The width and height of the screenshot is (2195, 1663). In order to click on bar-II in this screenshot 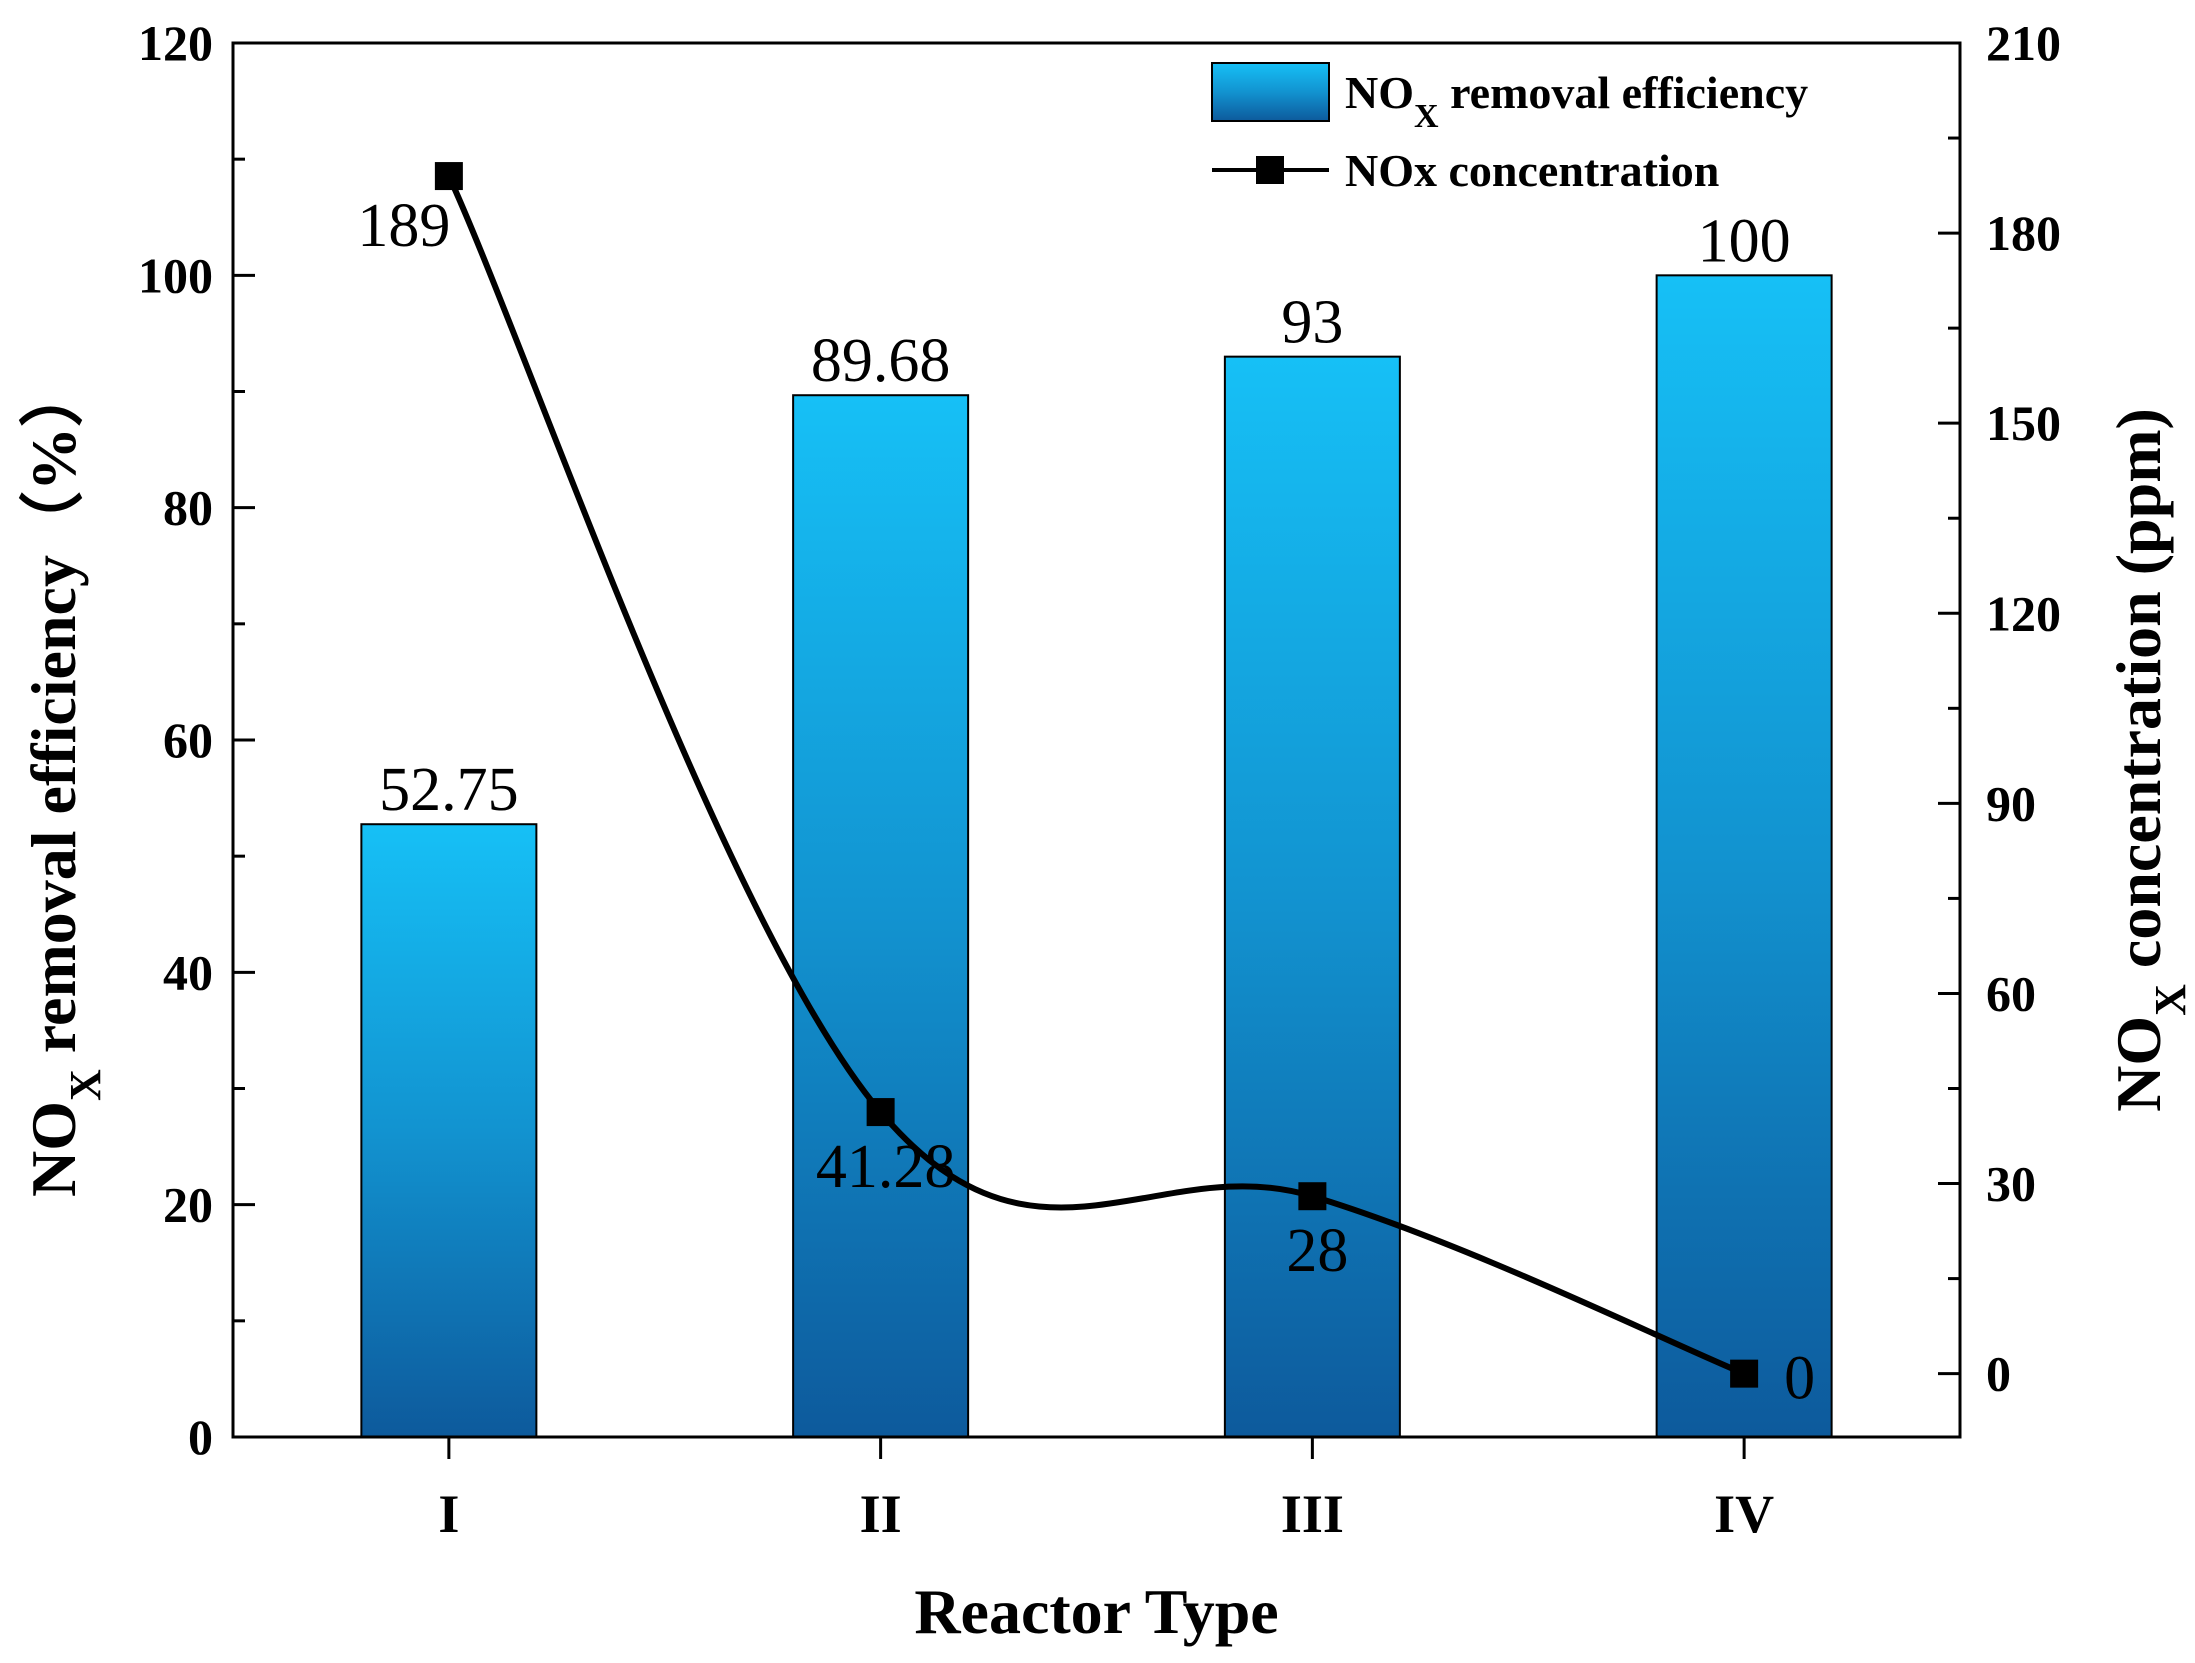, I will do `click(881, 916)`.